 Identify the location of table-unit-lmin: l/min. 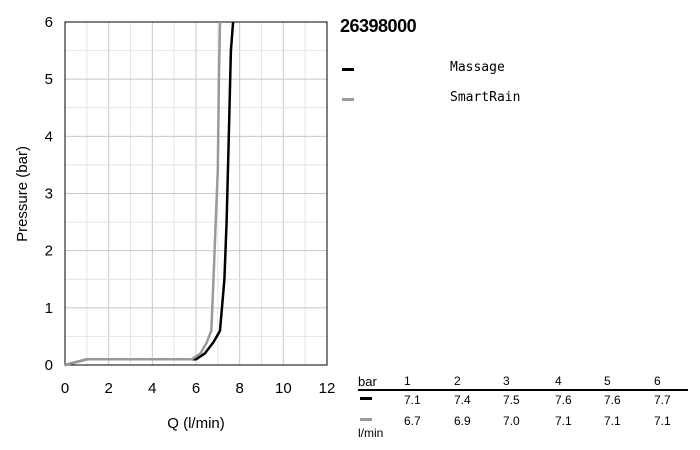
(371, 433).